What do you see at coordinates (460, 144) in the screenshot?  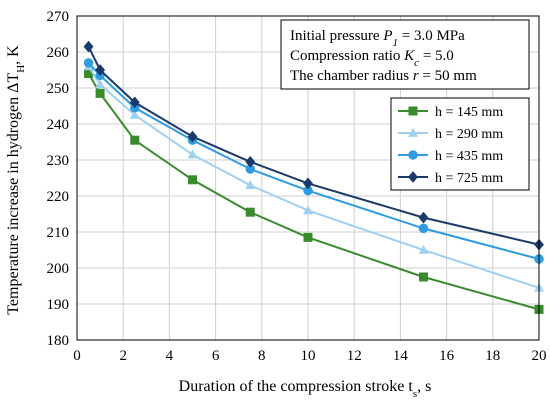 I see `legend: h = 145 mm h = 290 mm h = 435 mm h = 725 mm` at bounding box center [460, 144].